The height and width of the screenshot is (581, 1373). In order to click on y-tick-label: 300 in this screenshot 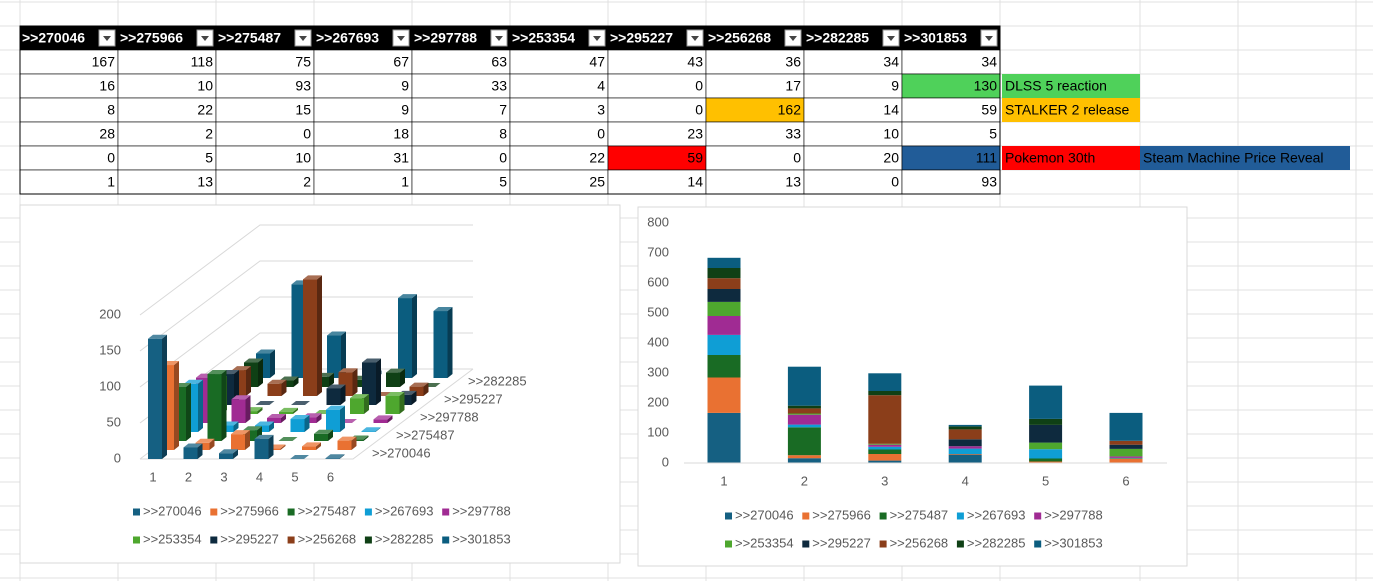, I will do `click(658, 371)`.